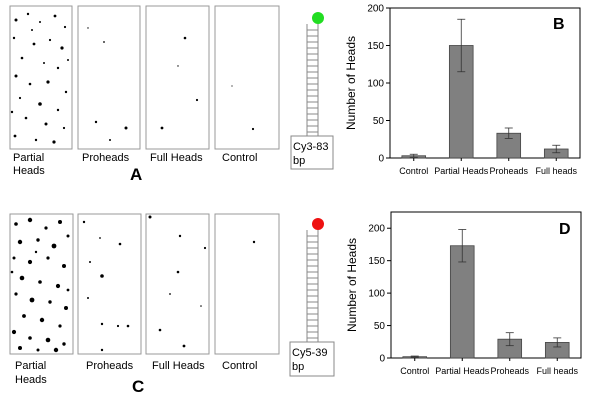  Describe the element at coordinates (136, 174) in the screenshot. I see `panel-letter-a: A` at that location.